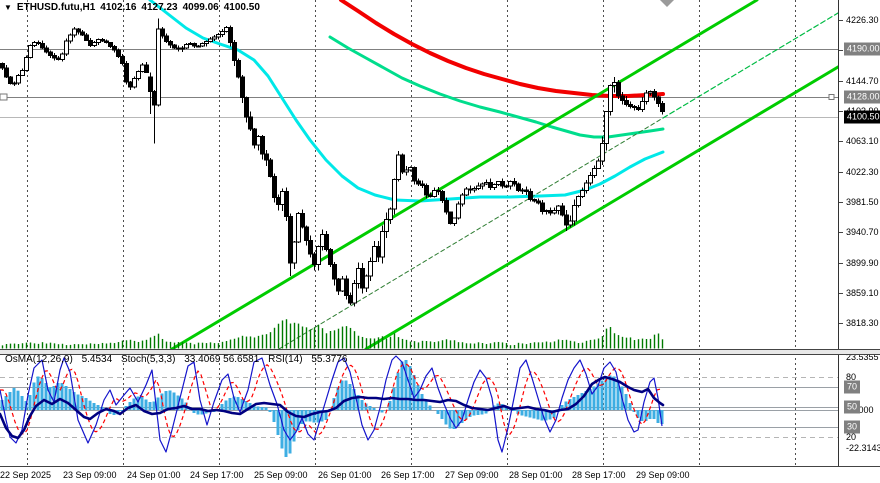 Image resolution: width=880 pixels, height=483 pixels. Describe the element at coordinates (56, 7) in the screenshot. I see `symbol-period-label: ETHUSD.futu,H1` at that location.